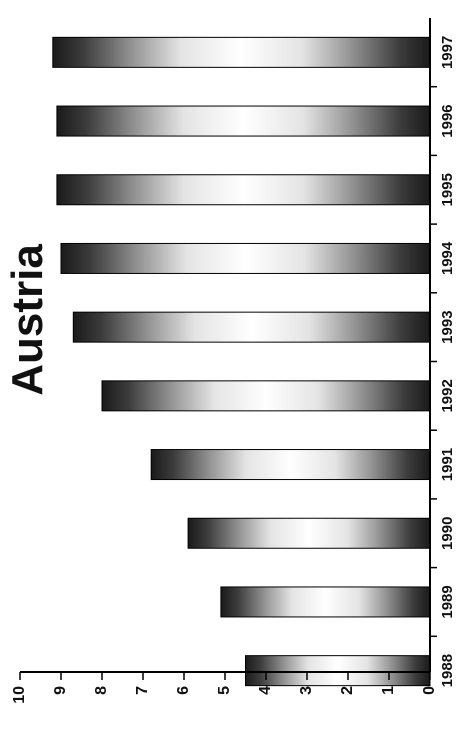 The height and width of the screenshot is (738, 464). Describe the element at coordinates (429, 690) in the screenshot. I see `value-label-0: 0` at that location.